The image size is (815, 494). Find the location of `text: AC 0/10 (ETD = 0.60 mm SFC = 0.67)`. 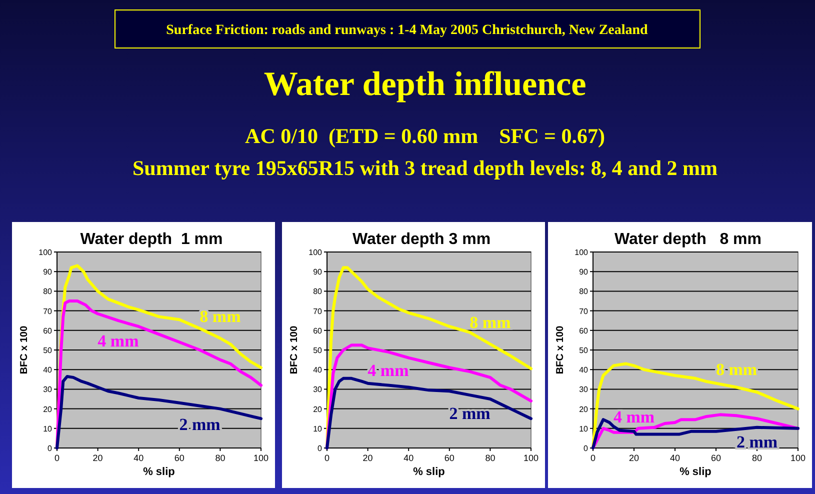

text: AC 0/10 (ETD = 0.60 mm SFC = 0.67) is located at coordinates (425, 136).